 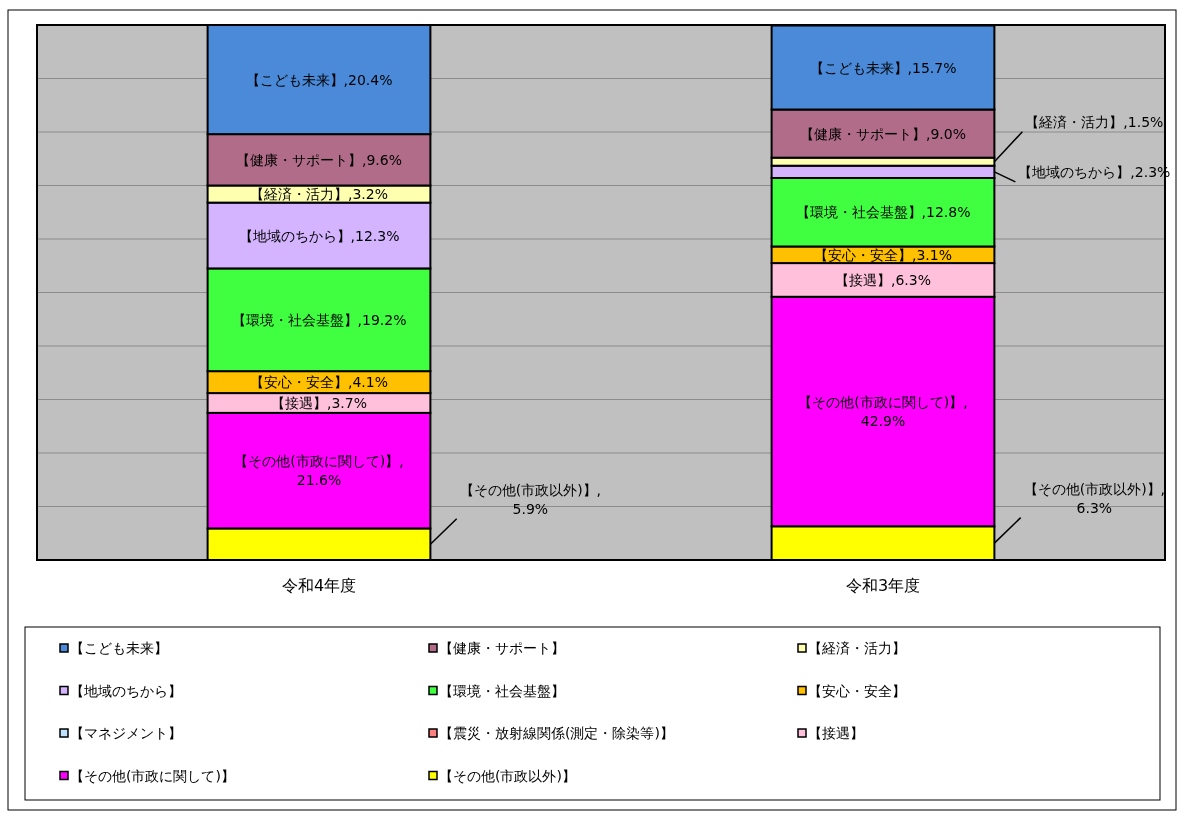 I want to click on data-label: 【経済・活力】,3.2%, so click(x=319, y=194).